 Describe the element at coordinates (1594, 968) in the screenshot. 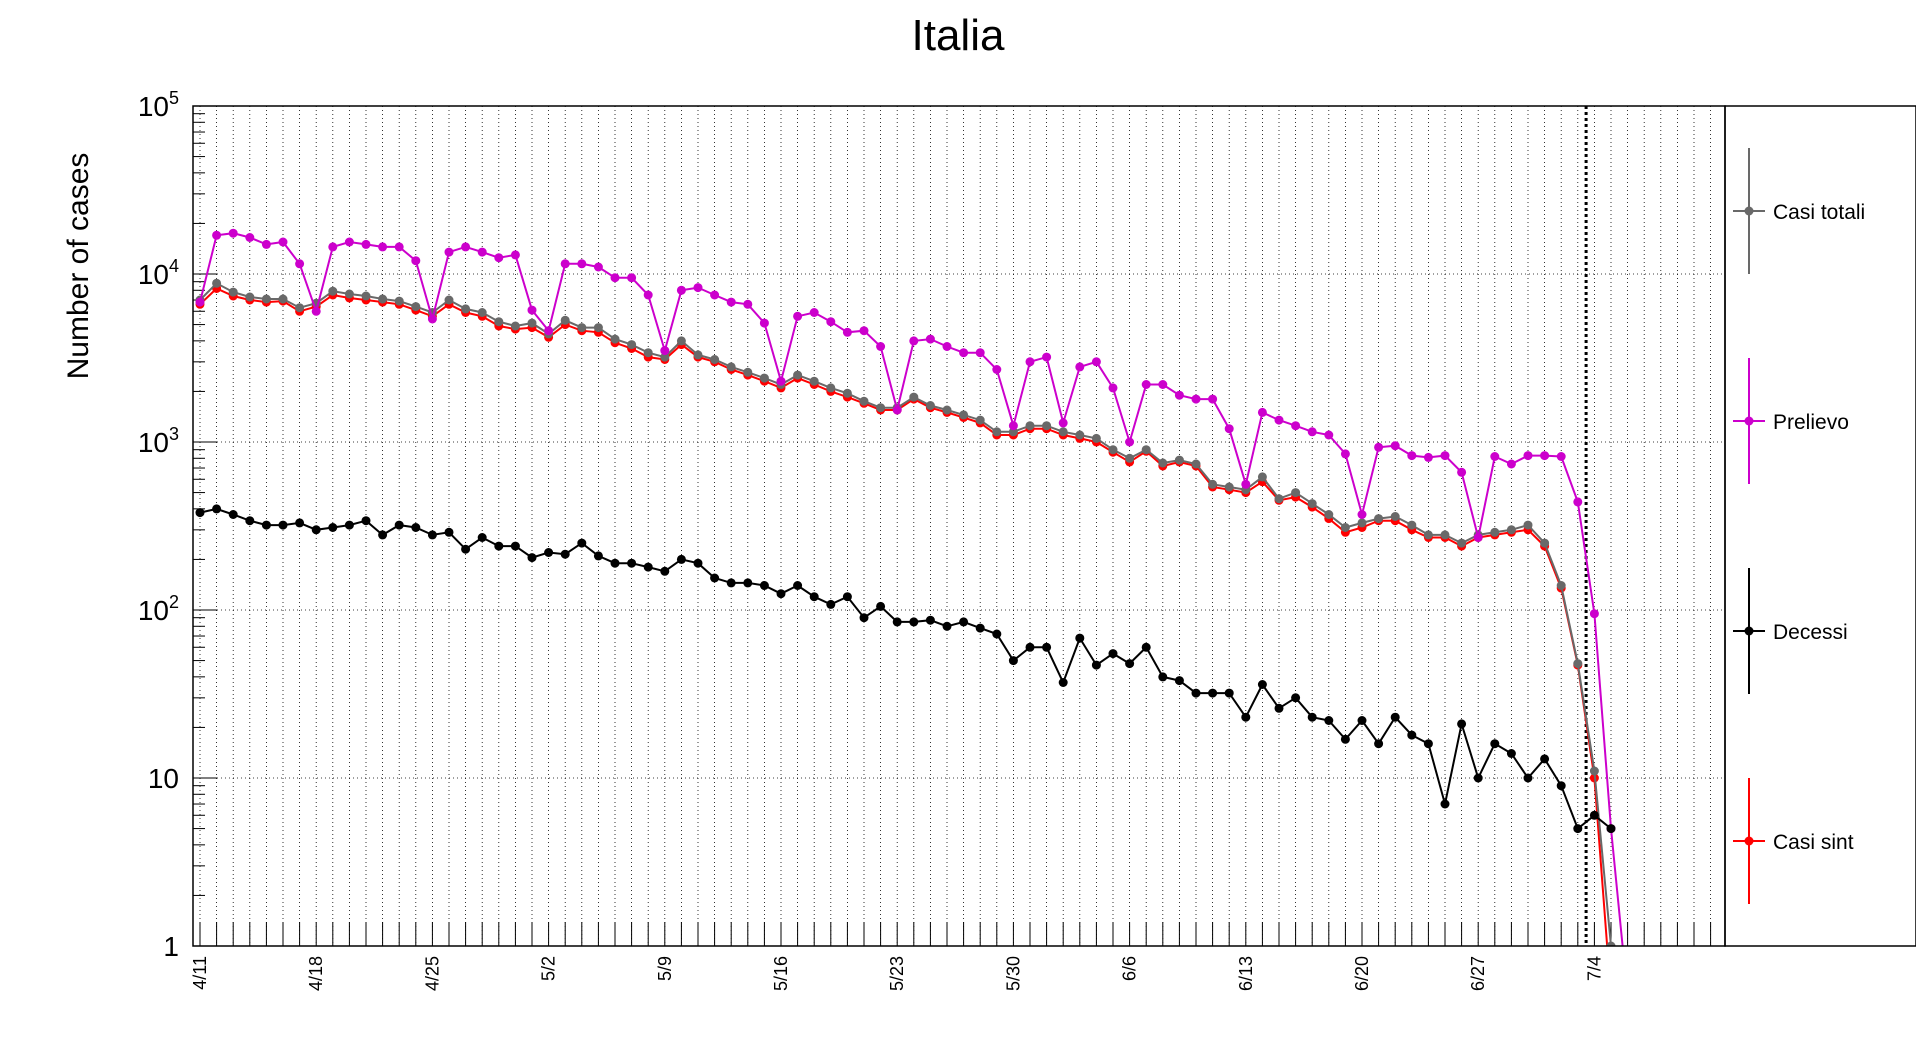

I see `x-tick-label: 7/4` at that location.